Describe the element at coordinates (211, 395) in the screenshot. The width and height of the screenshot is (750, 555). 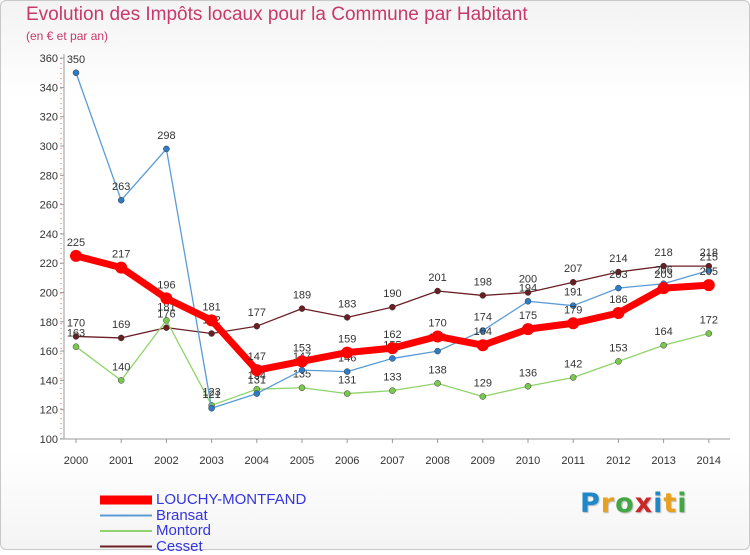
I see `data-label-bransat: 121` at that location.